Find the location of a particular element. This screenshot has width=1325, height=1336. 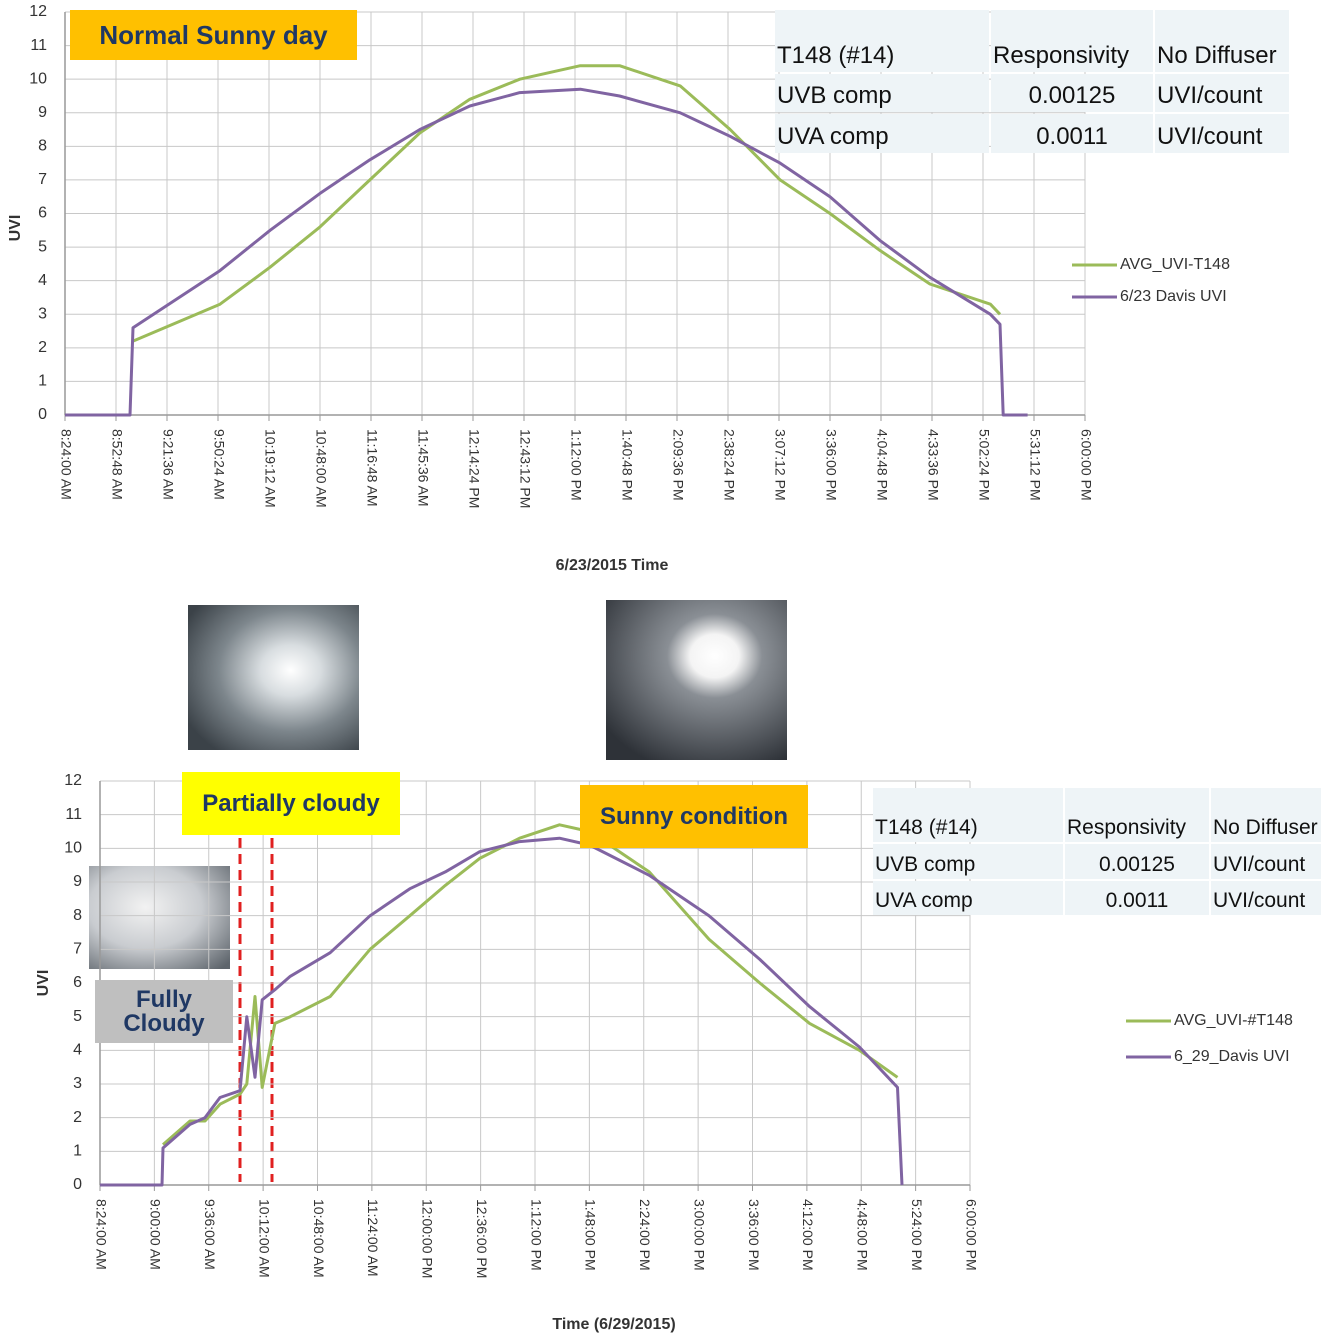

x-tick-label: 4:48:00 PM is located at coordinates (863, 1235).